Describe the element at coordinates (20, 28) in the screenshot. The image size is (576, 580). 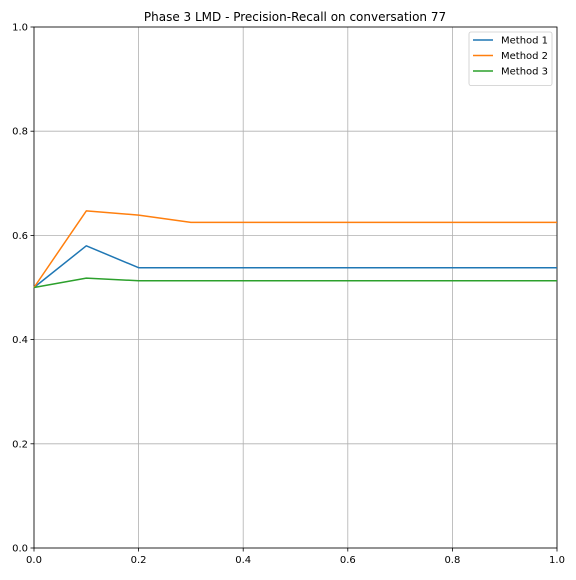
I see `y-tick-label: 1.0` at that location.